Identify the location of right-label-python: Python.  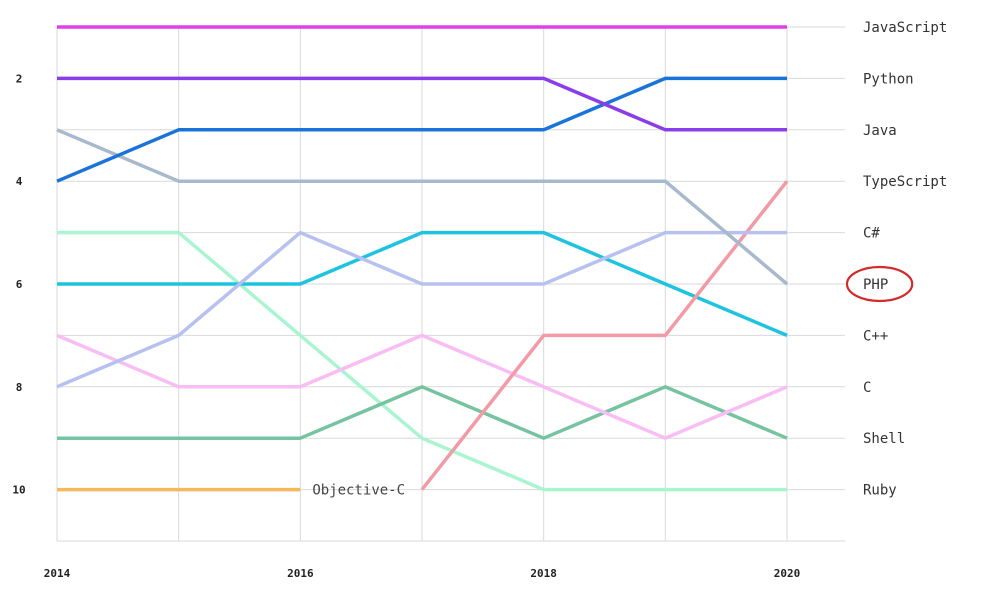
(888, 79).